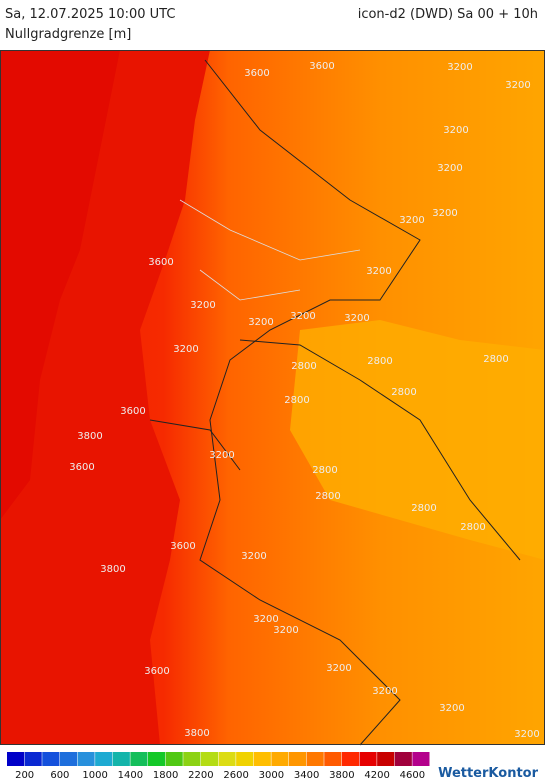 The width and height of the screenshot is (545, 783). I want to click on colorbar-label: 4200, so click(376, 775).